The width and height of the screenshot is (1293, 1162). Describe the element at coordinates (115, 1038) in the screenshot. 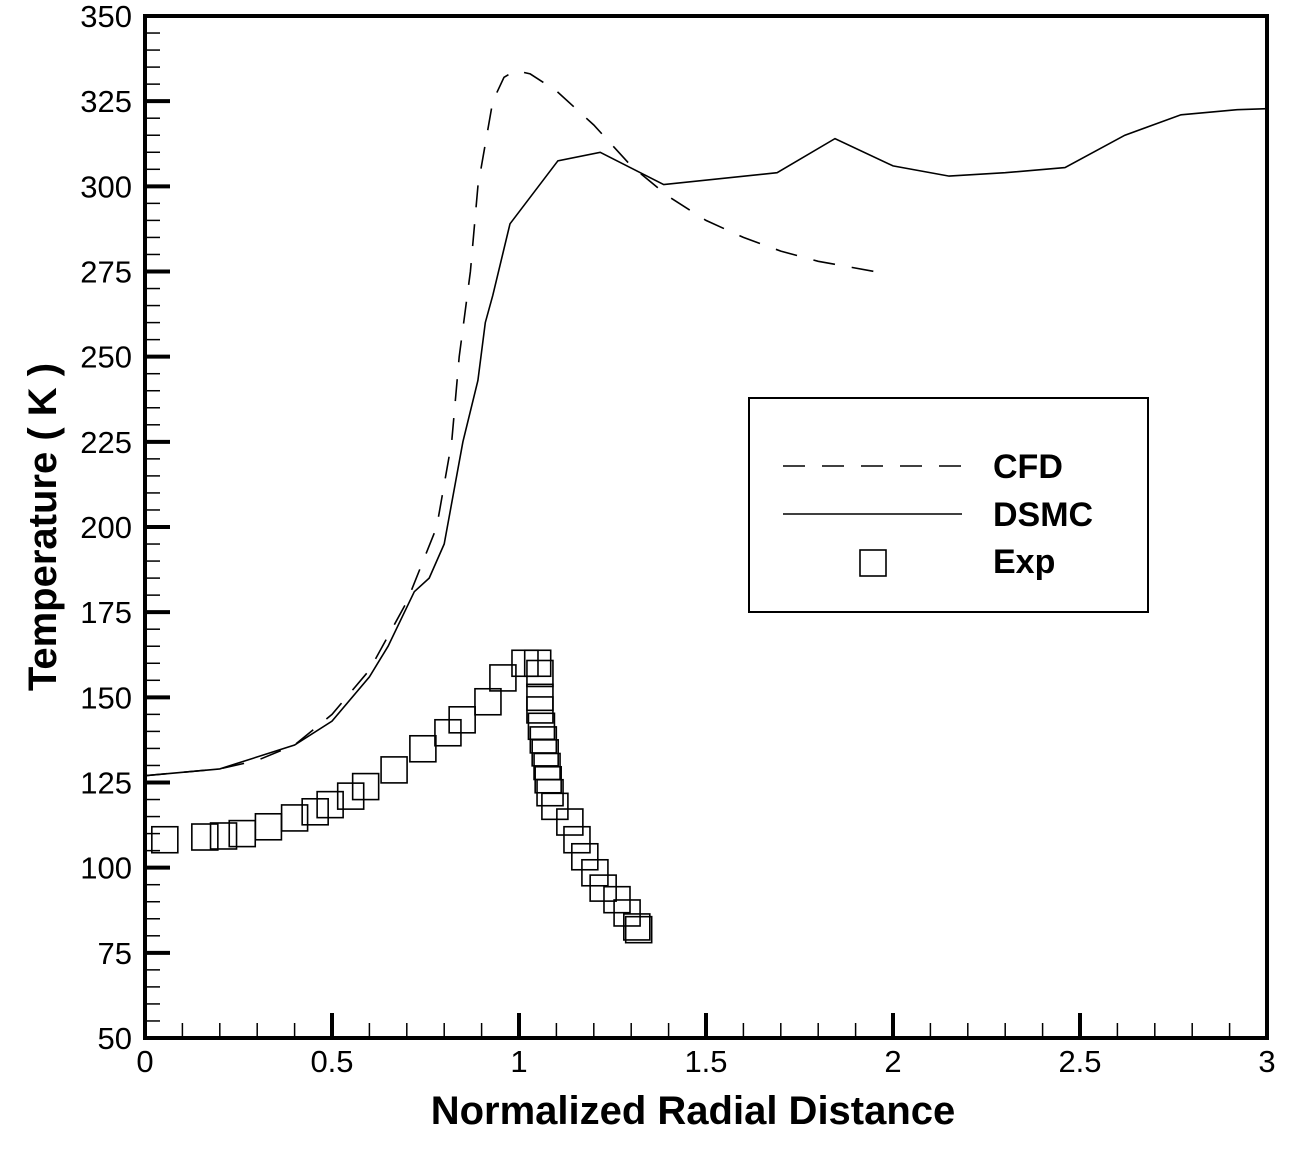

I see `y-tick-label: 50` at that location.